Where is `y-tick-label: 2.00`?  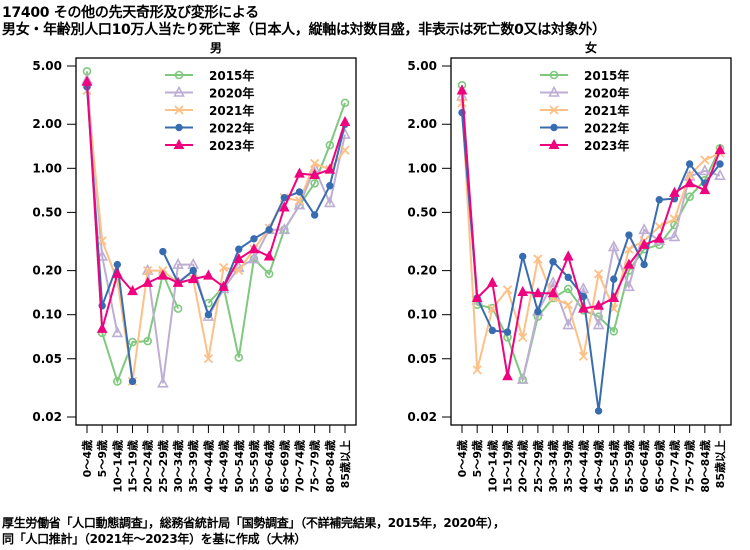
y-tick-label: 2.00 is located at coordinates (422, 124).